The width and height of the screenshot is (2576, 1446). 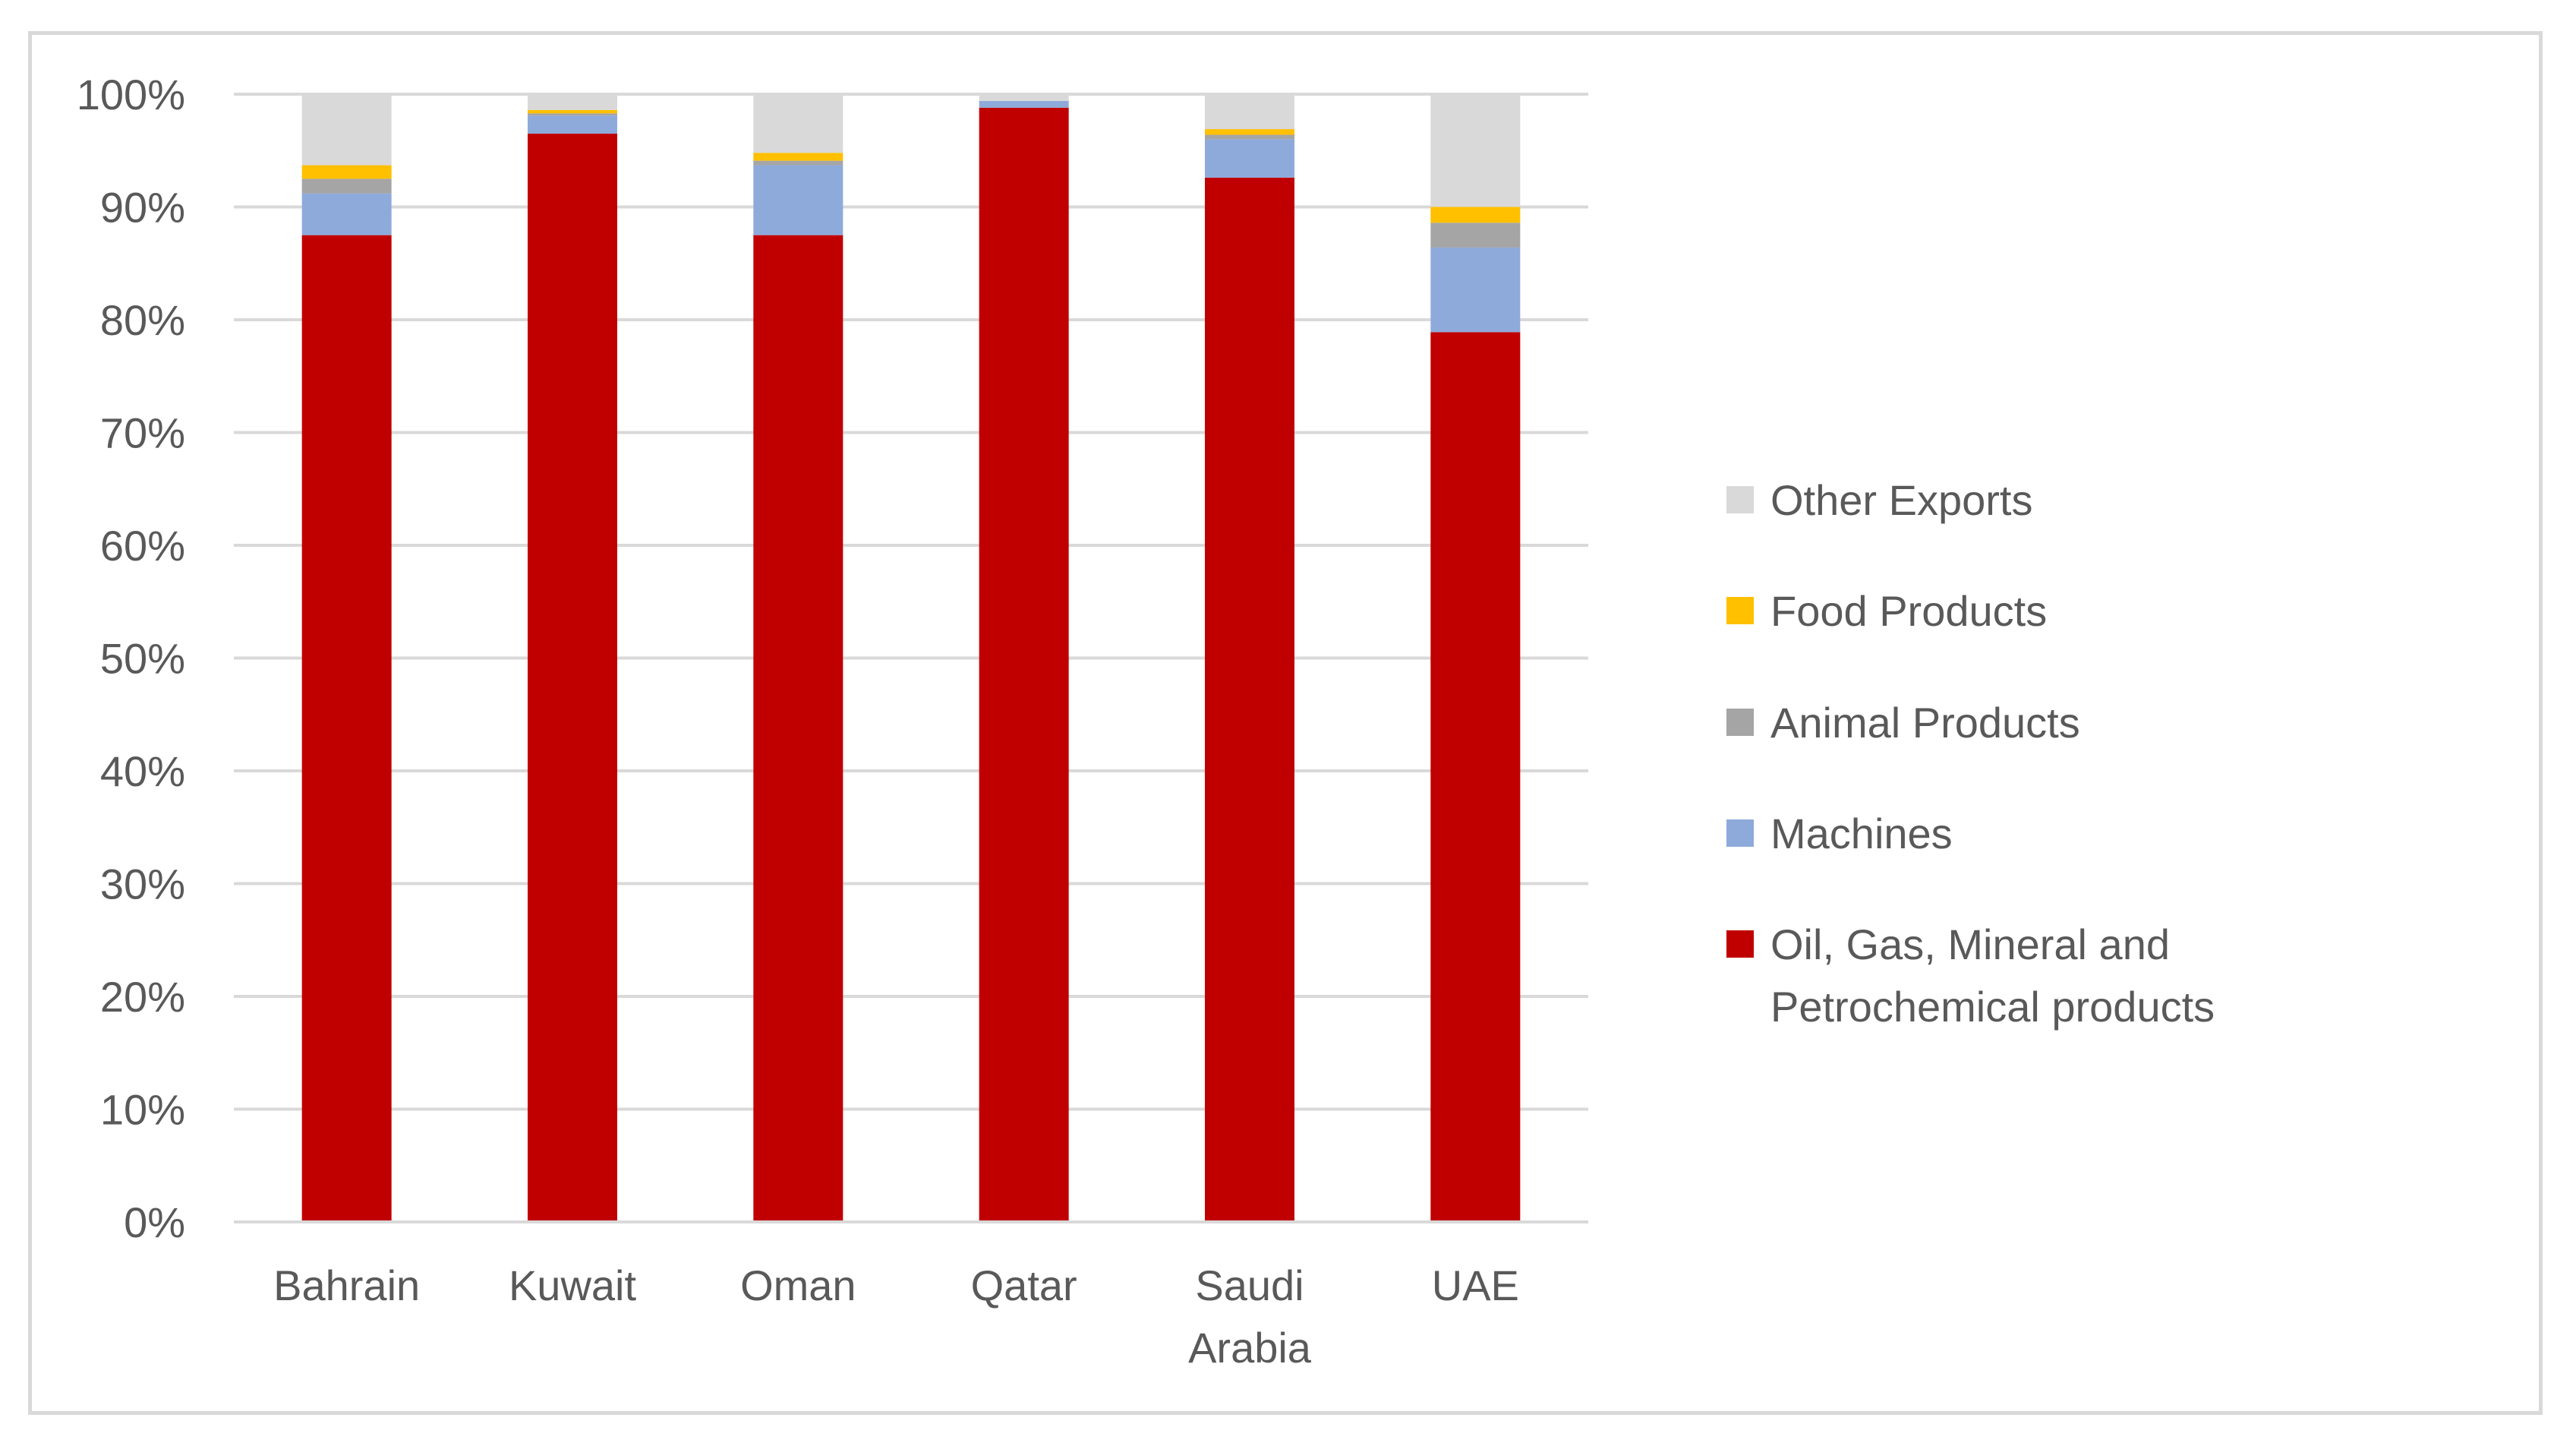 I want to click on y-tick-label: 90%, so click(x=142, y=208).